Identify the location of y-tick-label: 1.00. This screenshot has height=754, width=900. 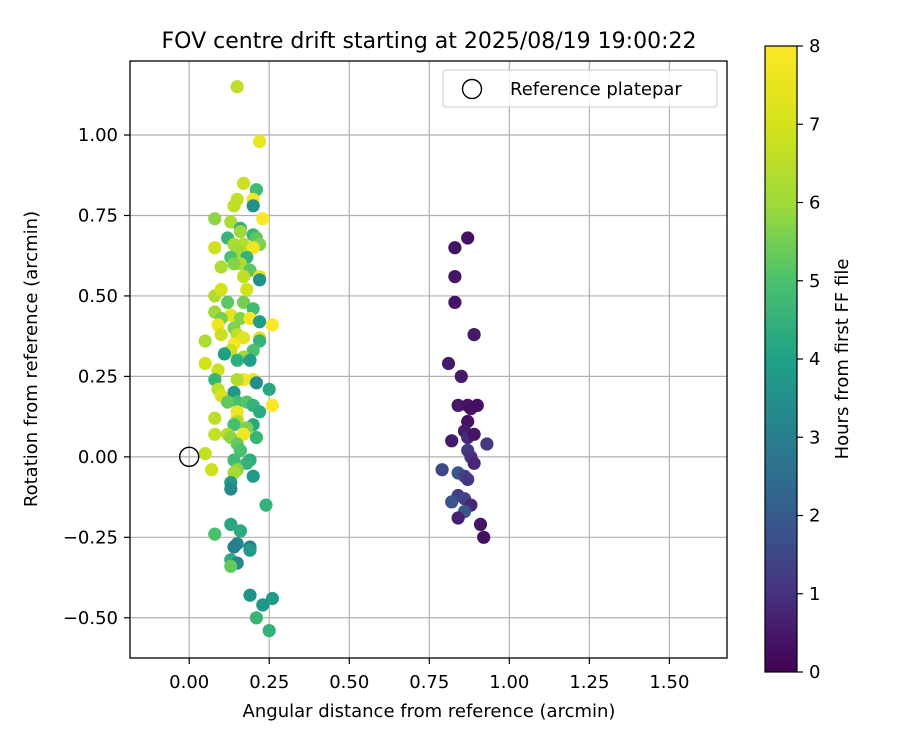
(98, 135).